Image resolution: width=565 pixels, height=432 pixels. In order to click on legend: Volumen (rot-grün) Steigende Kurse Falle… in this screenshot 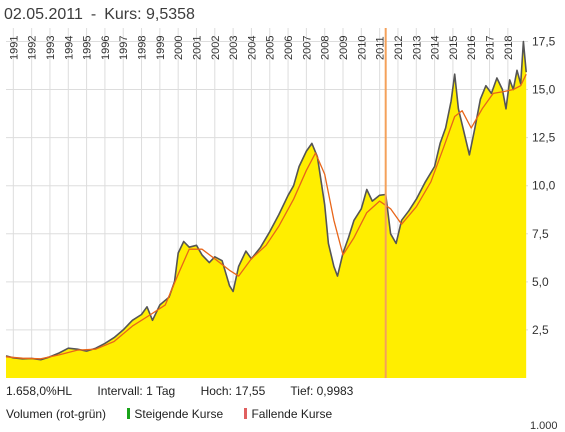, I will do `click(169, 414)`.